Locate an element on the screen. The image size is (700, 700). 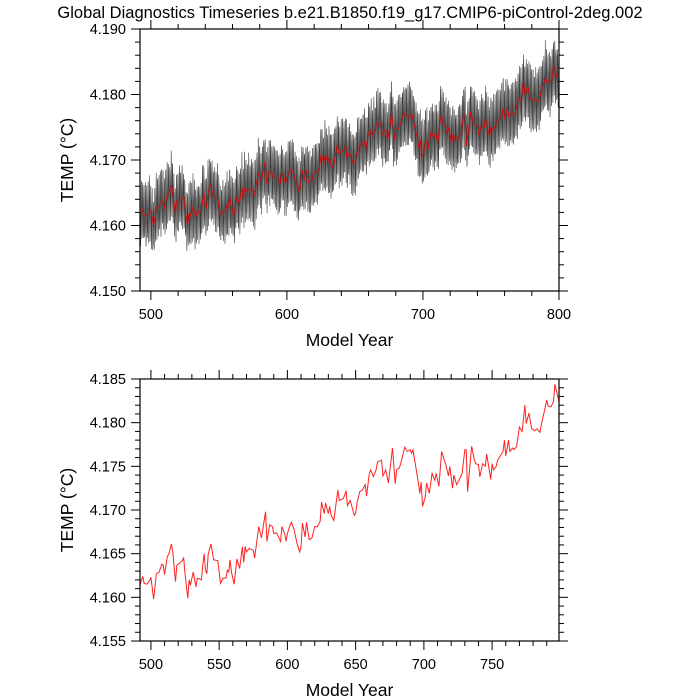
y-tick-label: 4.175 is located at coordinates (108, 467).